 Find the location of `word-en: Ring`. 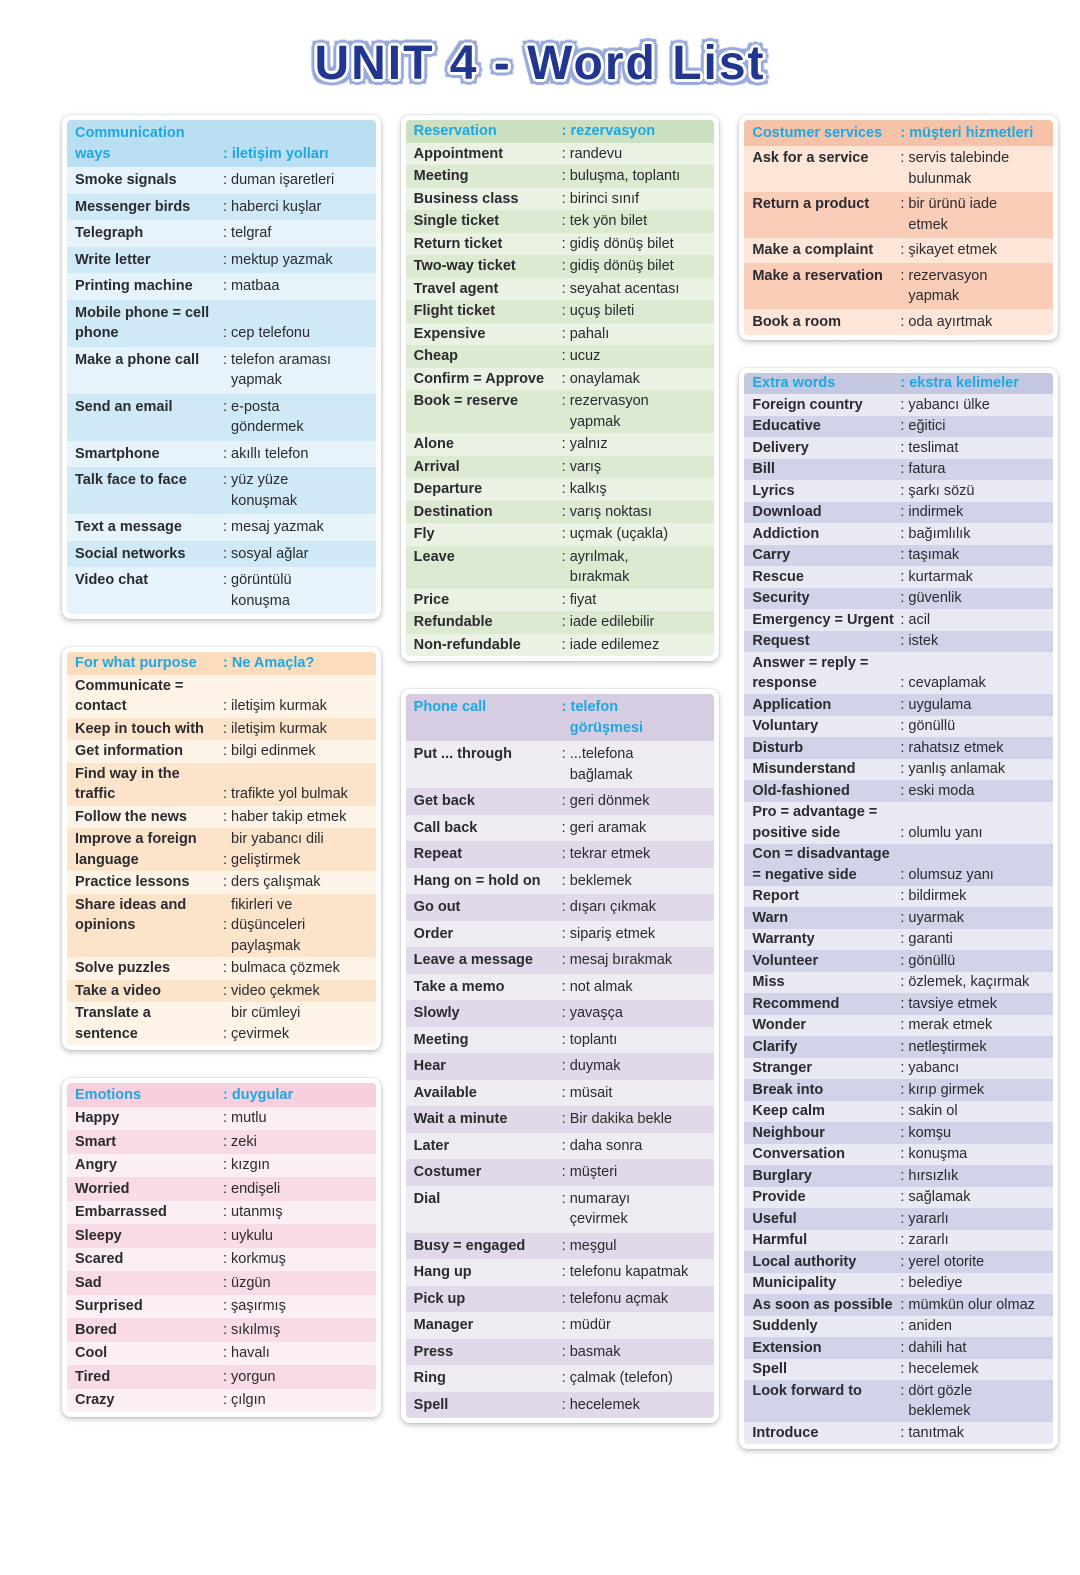

word-en: Ring is located at coordinates (429, 1378).